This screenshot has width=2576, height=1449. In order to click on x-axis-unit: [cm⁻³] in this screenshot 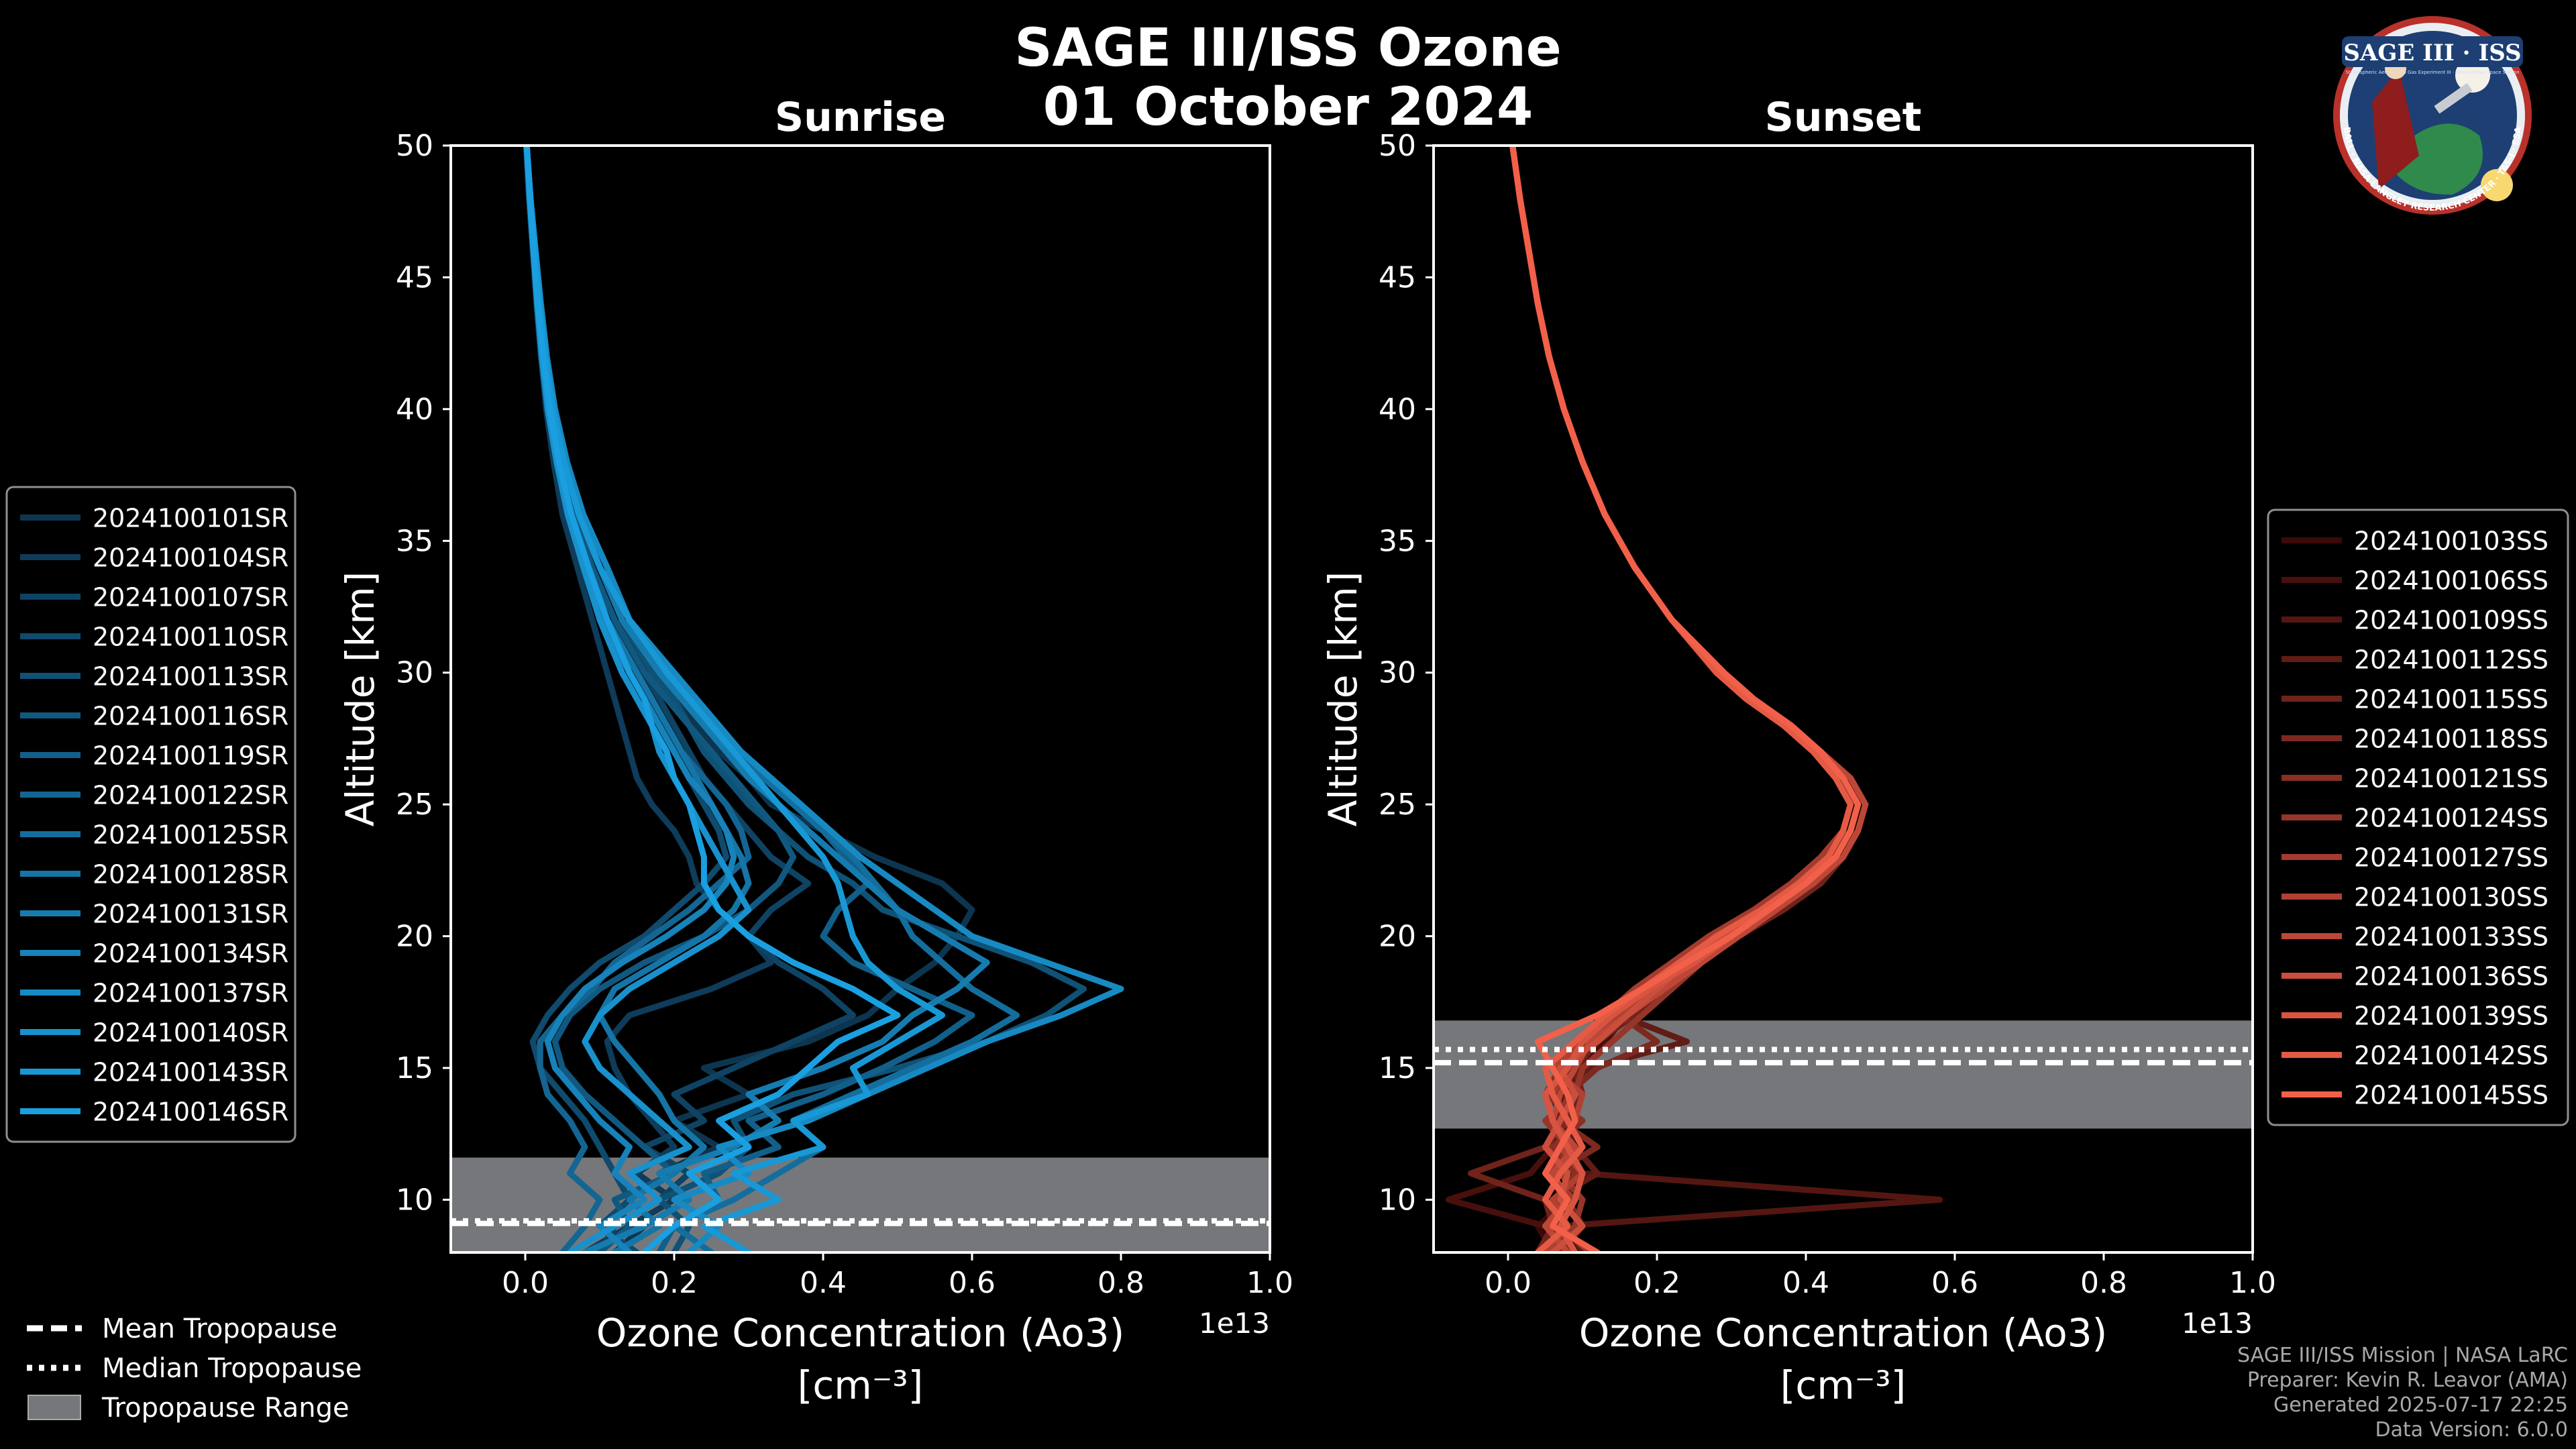, I will do `click(1843, 1385)`.